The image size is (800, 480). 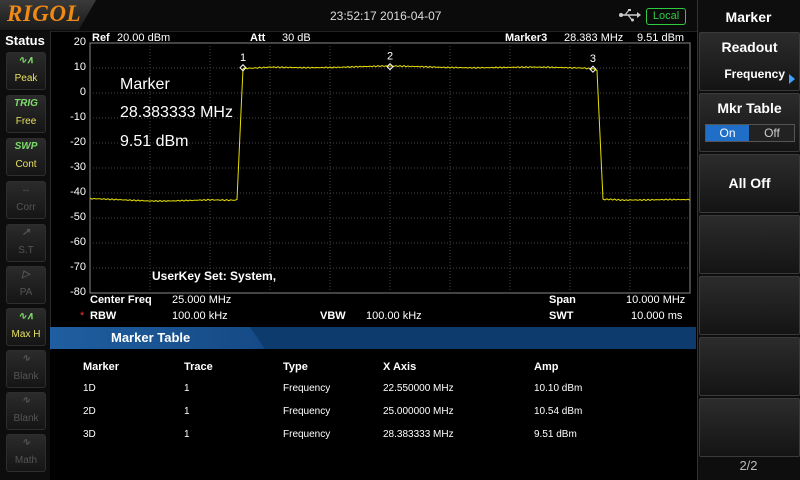 What do you see at coordinates (749, 122) in the screenshot?
I see `mkr-table-softkey: Mkr Table On Off` at bounding box center [749, 122].